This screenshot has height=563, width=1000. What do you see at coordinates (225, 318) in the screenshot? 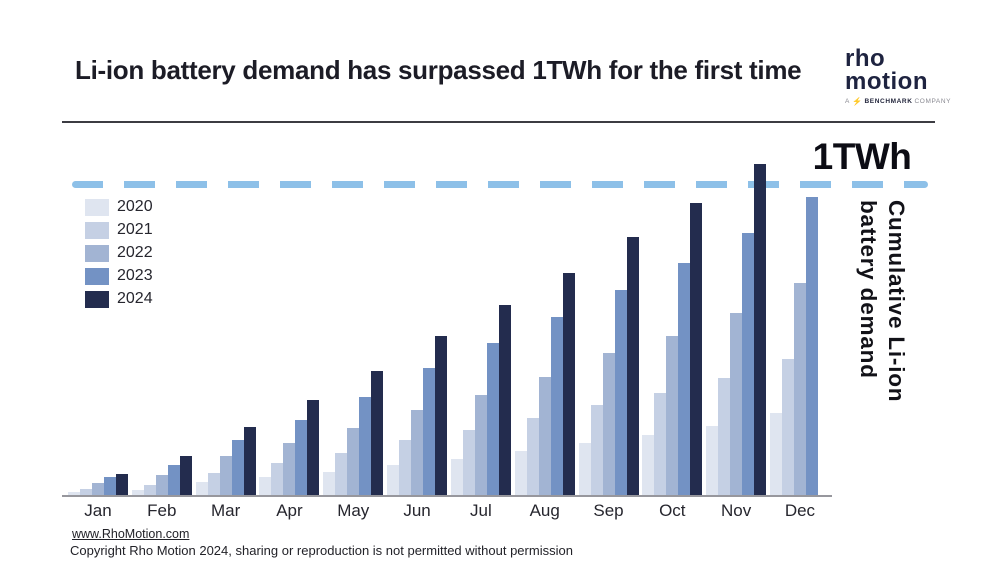
I see `bar-group-mar` at bounding box center [225, 318].